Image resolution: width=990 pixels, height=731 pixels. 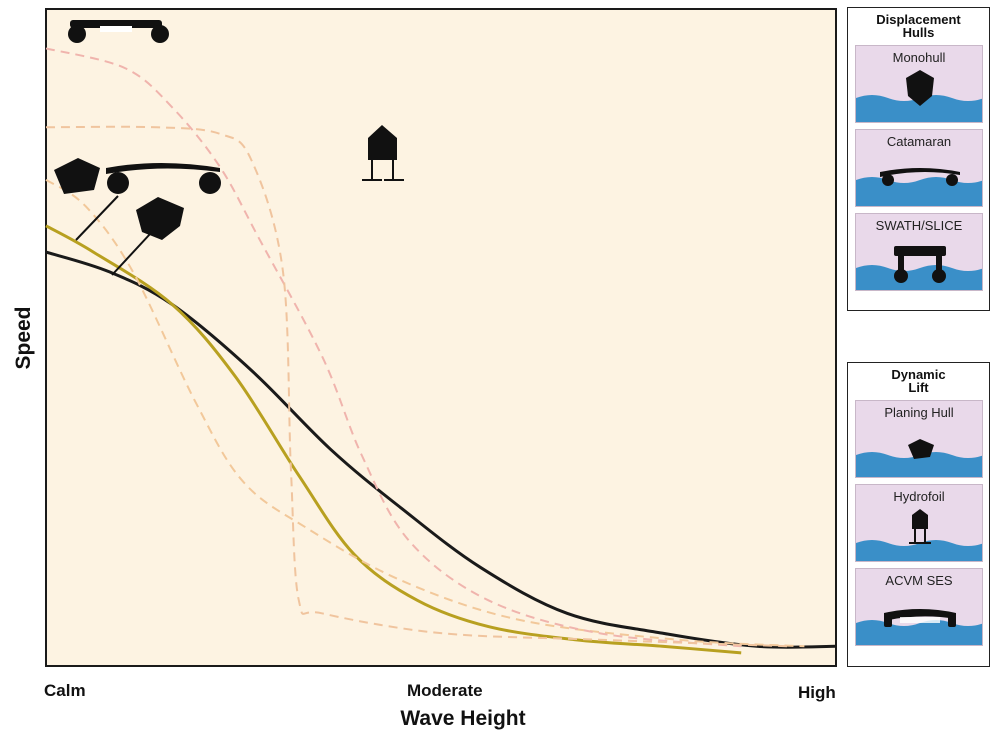 I want to click on planing-hull-icon, so click(x=919, y=458).